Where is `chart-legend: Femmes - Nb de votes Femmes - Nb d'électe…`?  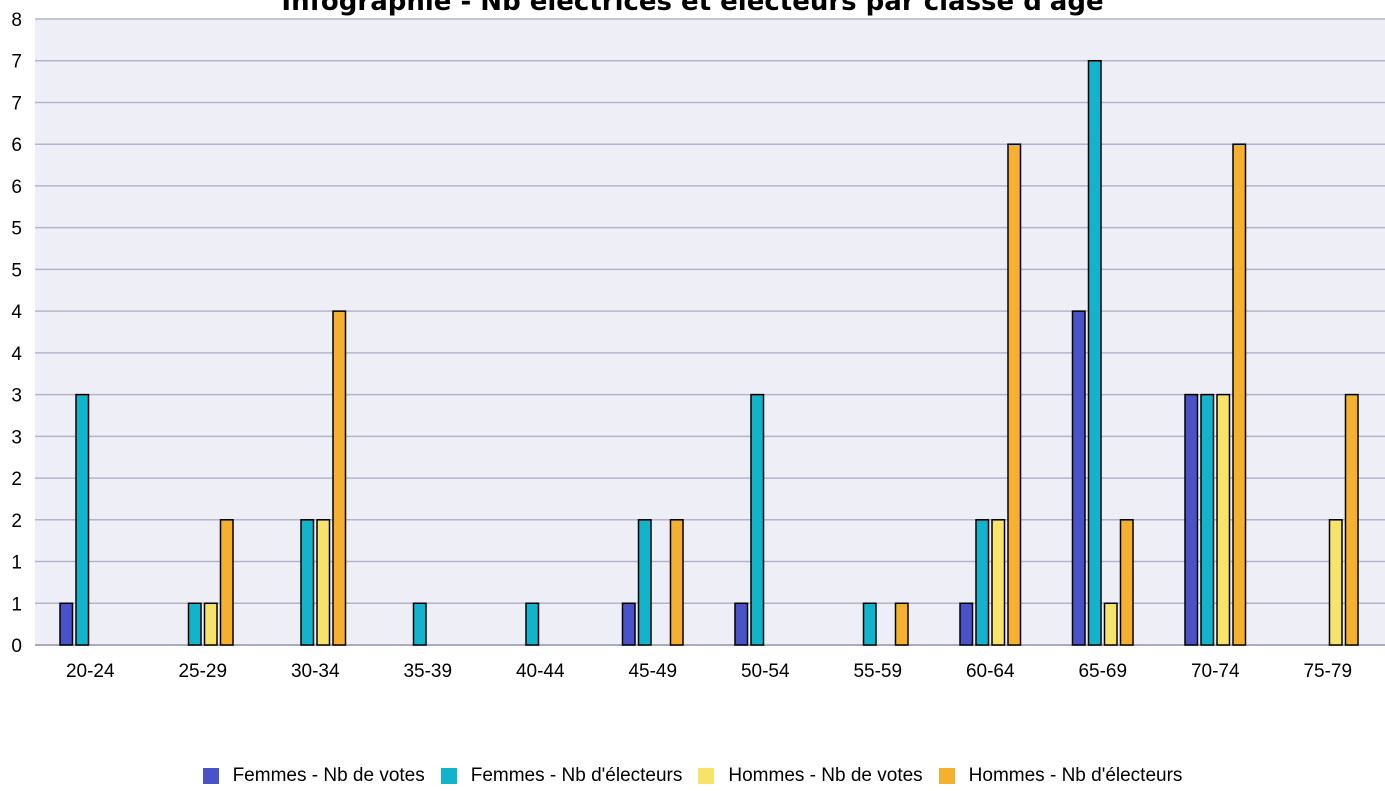
chart-legend: Femmes - Nb de votes Femmes - Nb d'électe… is located at coordinates (692, 776).